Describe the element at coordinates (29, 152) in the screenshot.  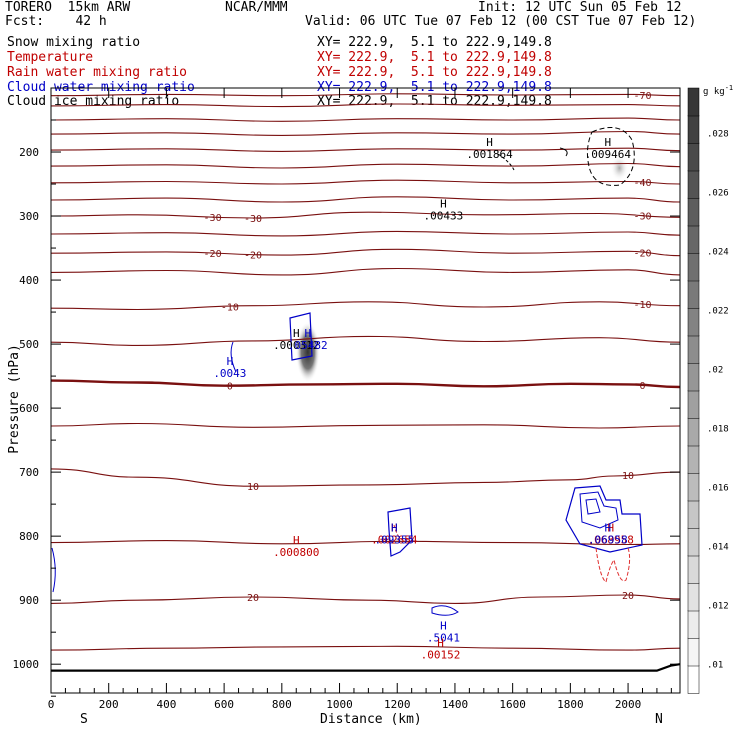
I see `y-tick-label: 200` at that location.